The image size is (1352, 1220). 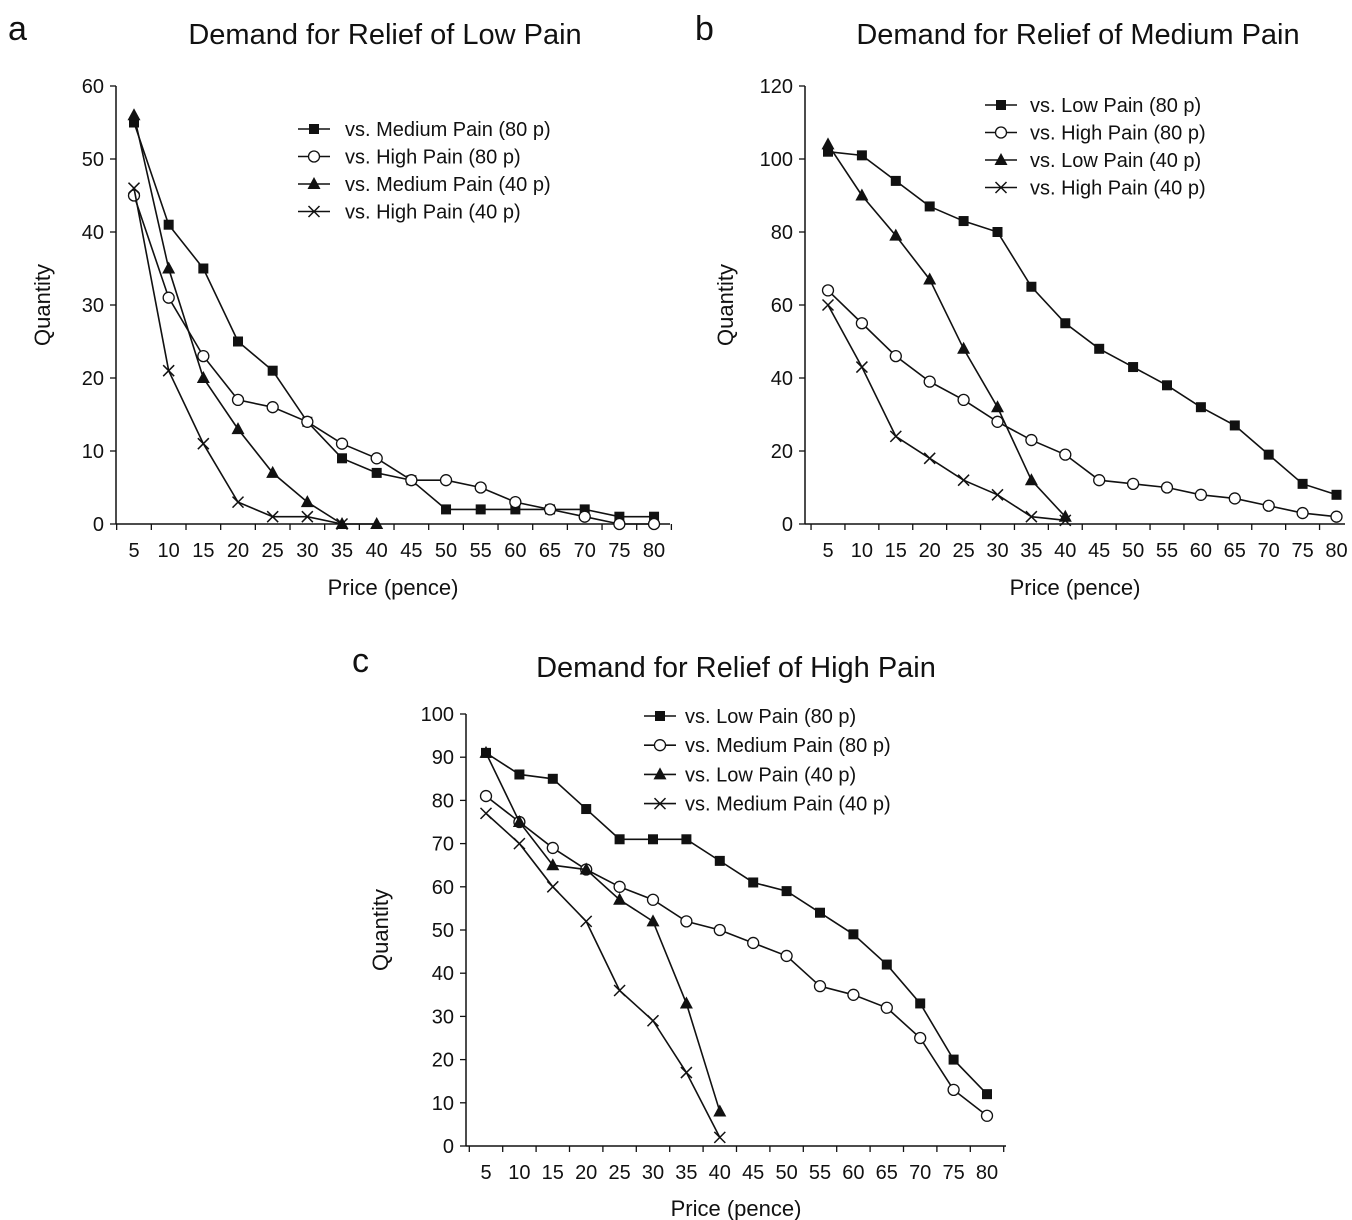 I want to click on legend-label: vs. Medium Pain (80 p), so click(x=448, y=130).